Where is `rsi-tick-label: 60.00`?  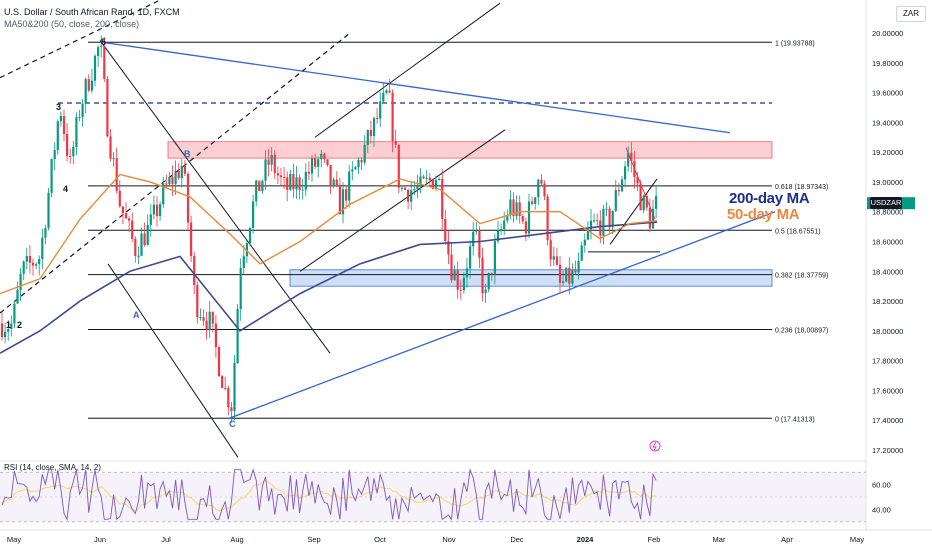 rsi-tick-label: 60.00 is located at coordinates (881, 485).